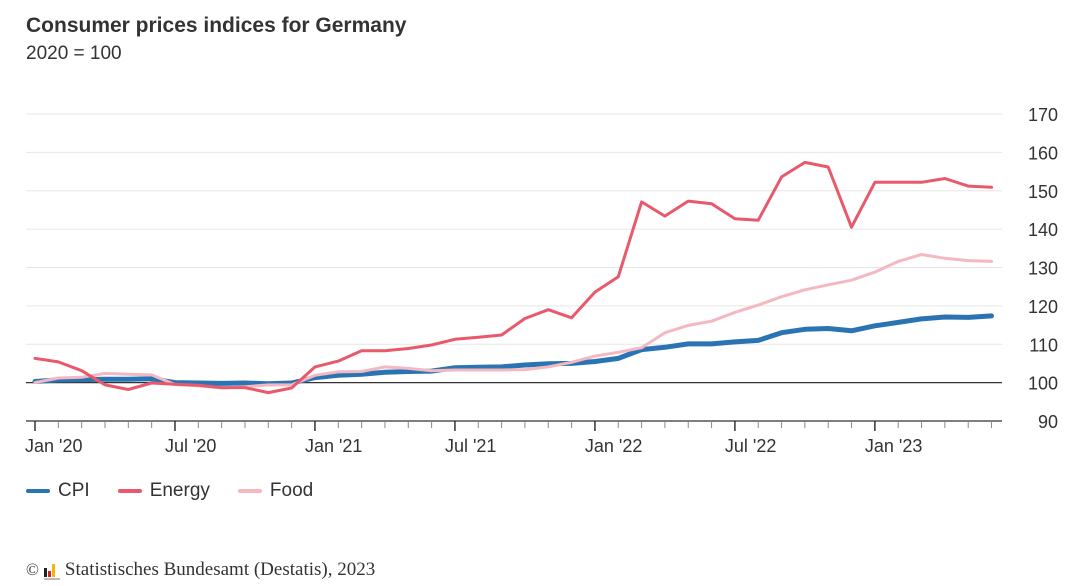  I want to click on series-line-cpi, so click(513, 350).